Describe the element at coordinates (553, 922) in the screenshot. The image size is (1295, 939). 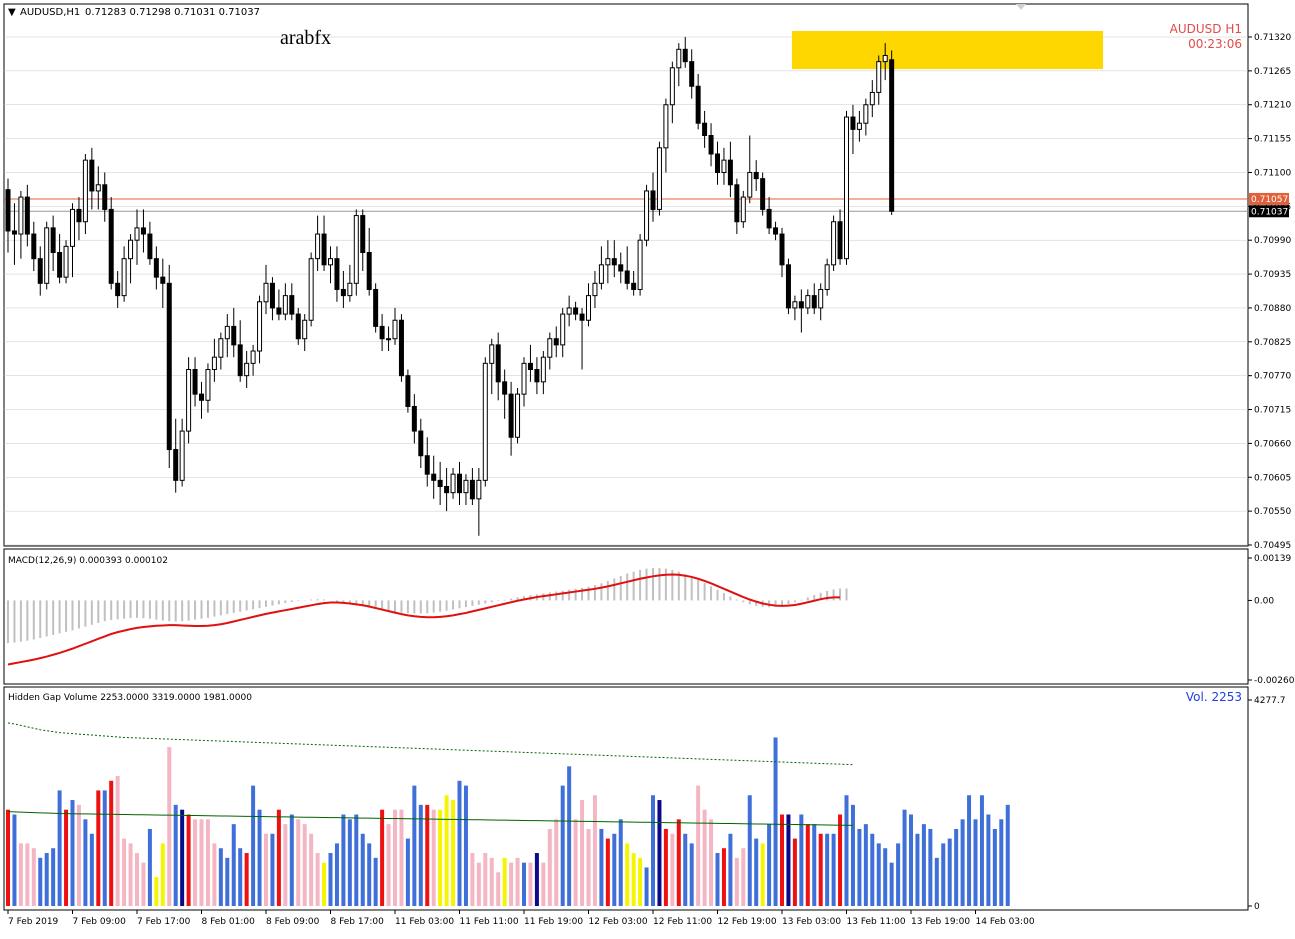
I see `time-tick-label: 11 Feb 19:00` at that location.